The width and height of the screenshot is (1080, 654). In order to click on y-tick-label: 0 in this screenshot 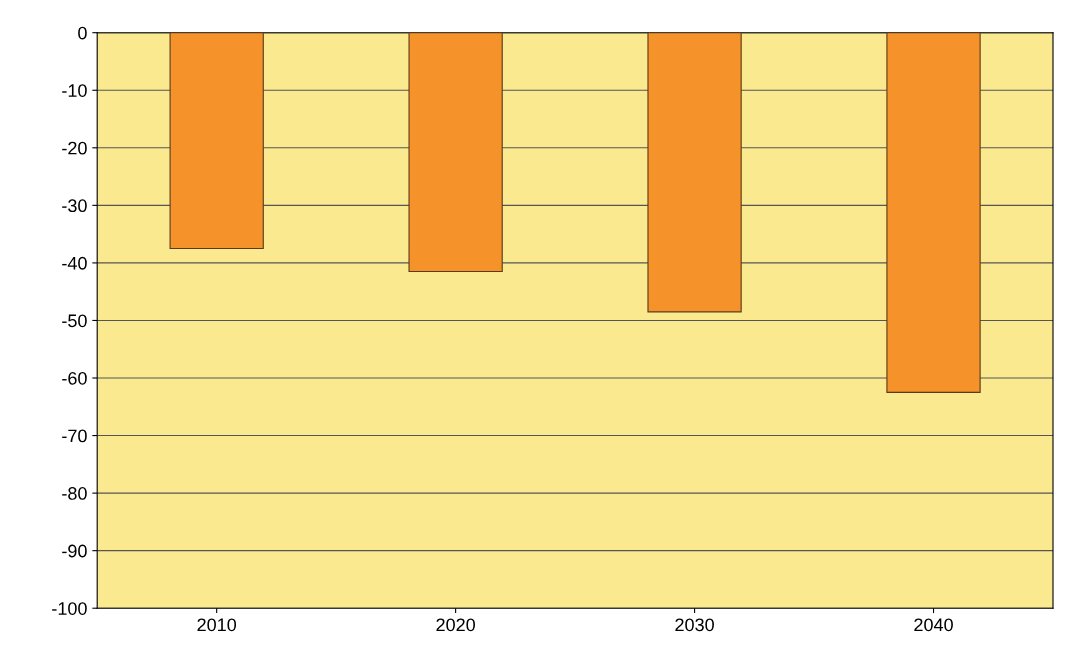, I will do `click(82, 33)`.